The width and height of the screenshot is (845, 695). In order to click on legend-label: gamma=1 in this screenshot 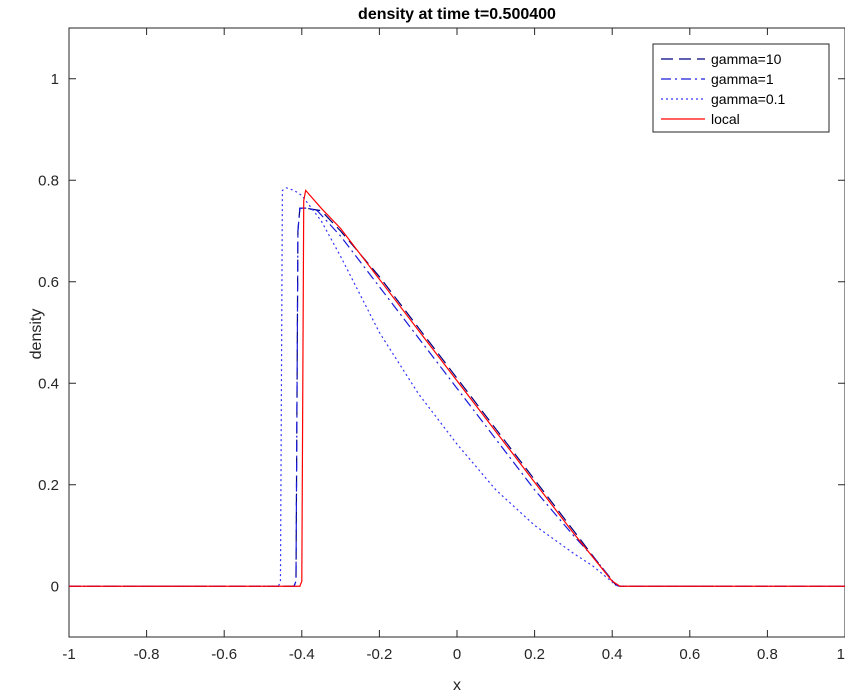, I will do `click(742, 79)`.